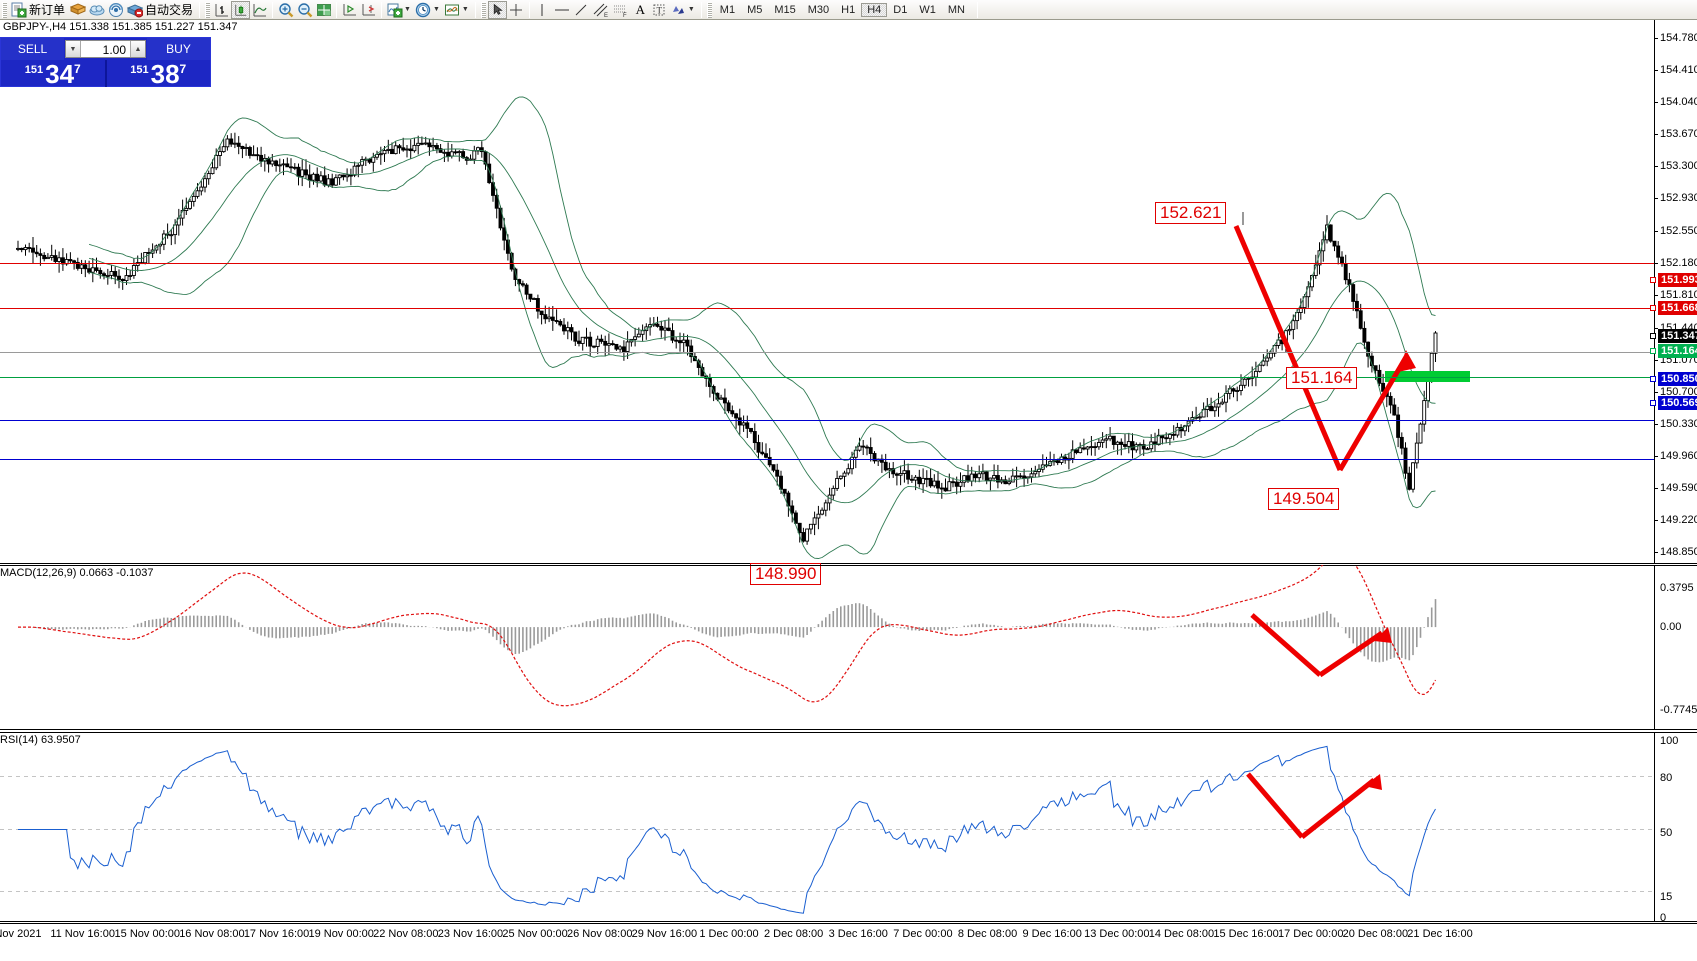 The width and height of the screenshot is (1697, 961). Describe the element at coordinates (47, 10) in the screenshot. I see `new-order-label: 新订单` at that location.